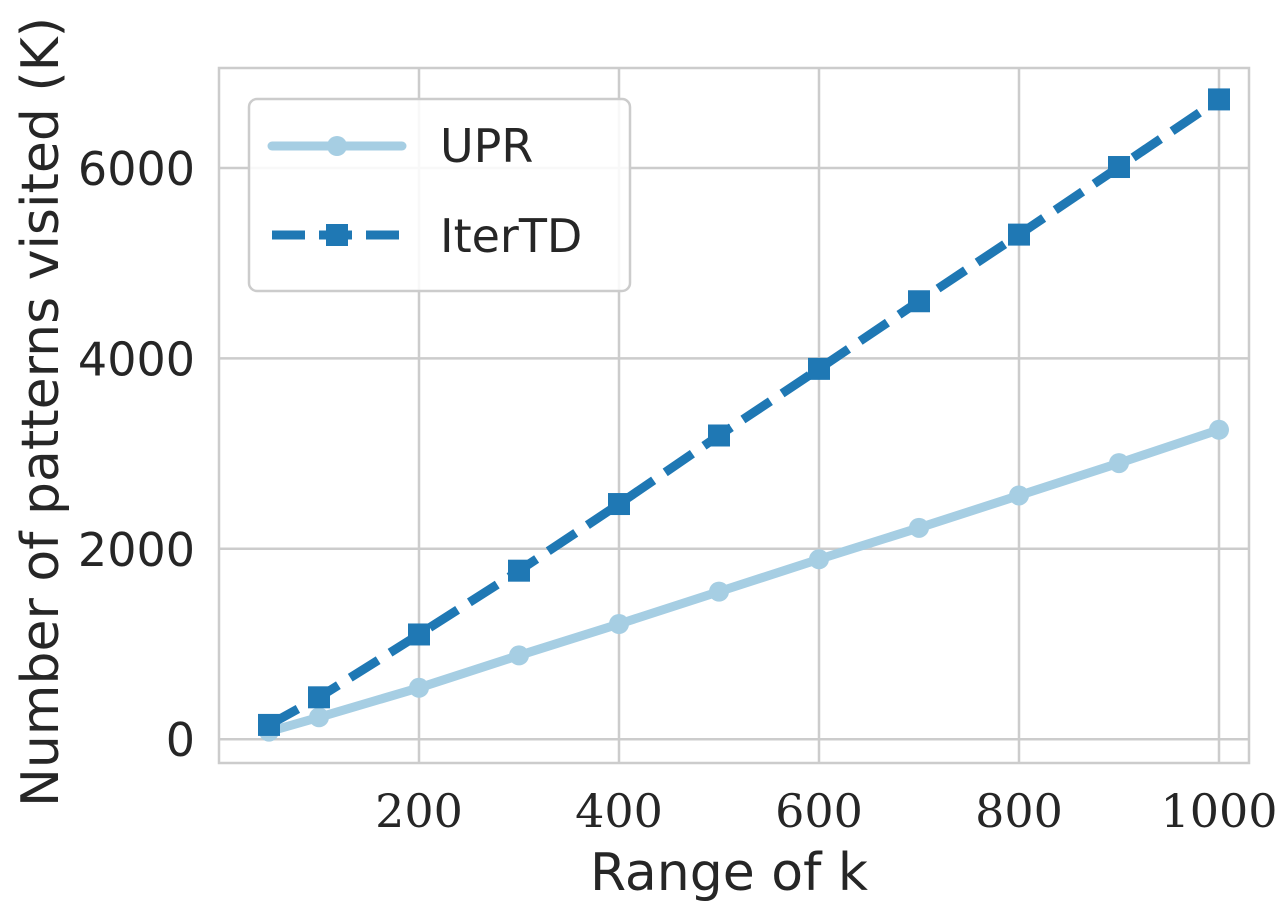 The width and height of the screenshot is (1277, 913). I want to click on y-tick-label-6000: 6000, so click(136, 169).